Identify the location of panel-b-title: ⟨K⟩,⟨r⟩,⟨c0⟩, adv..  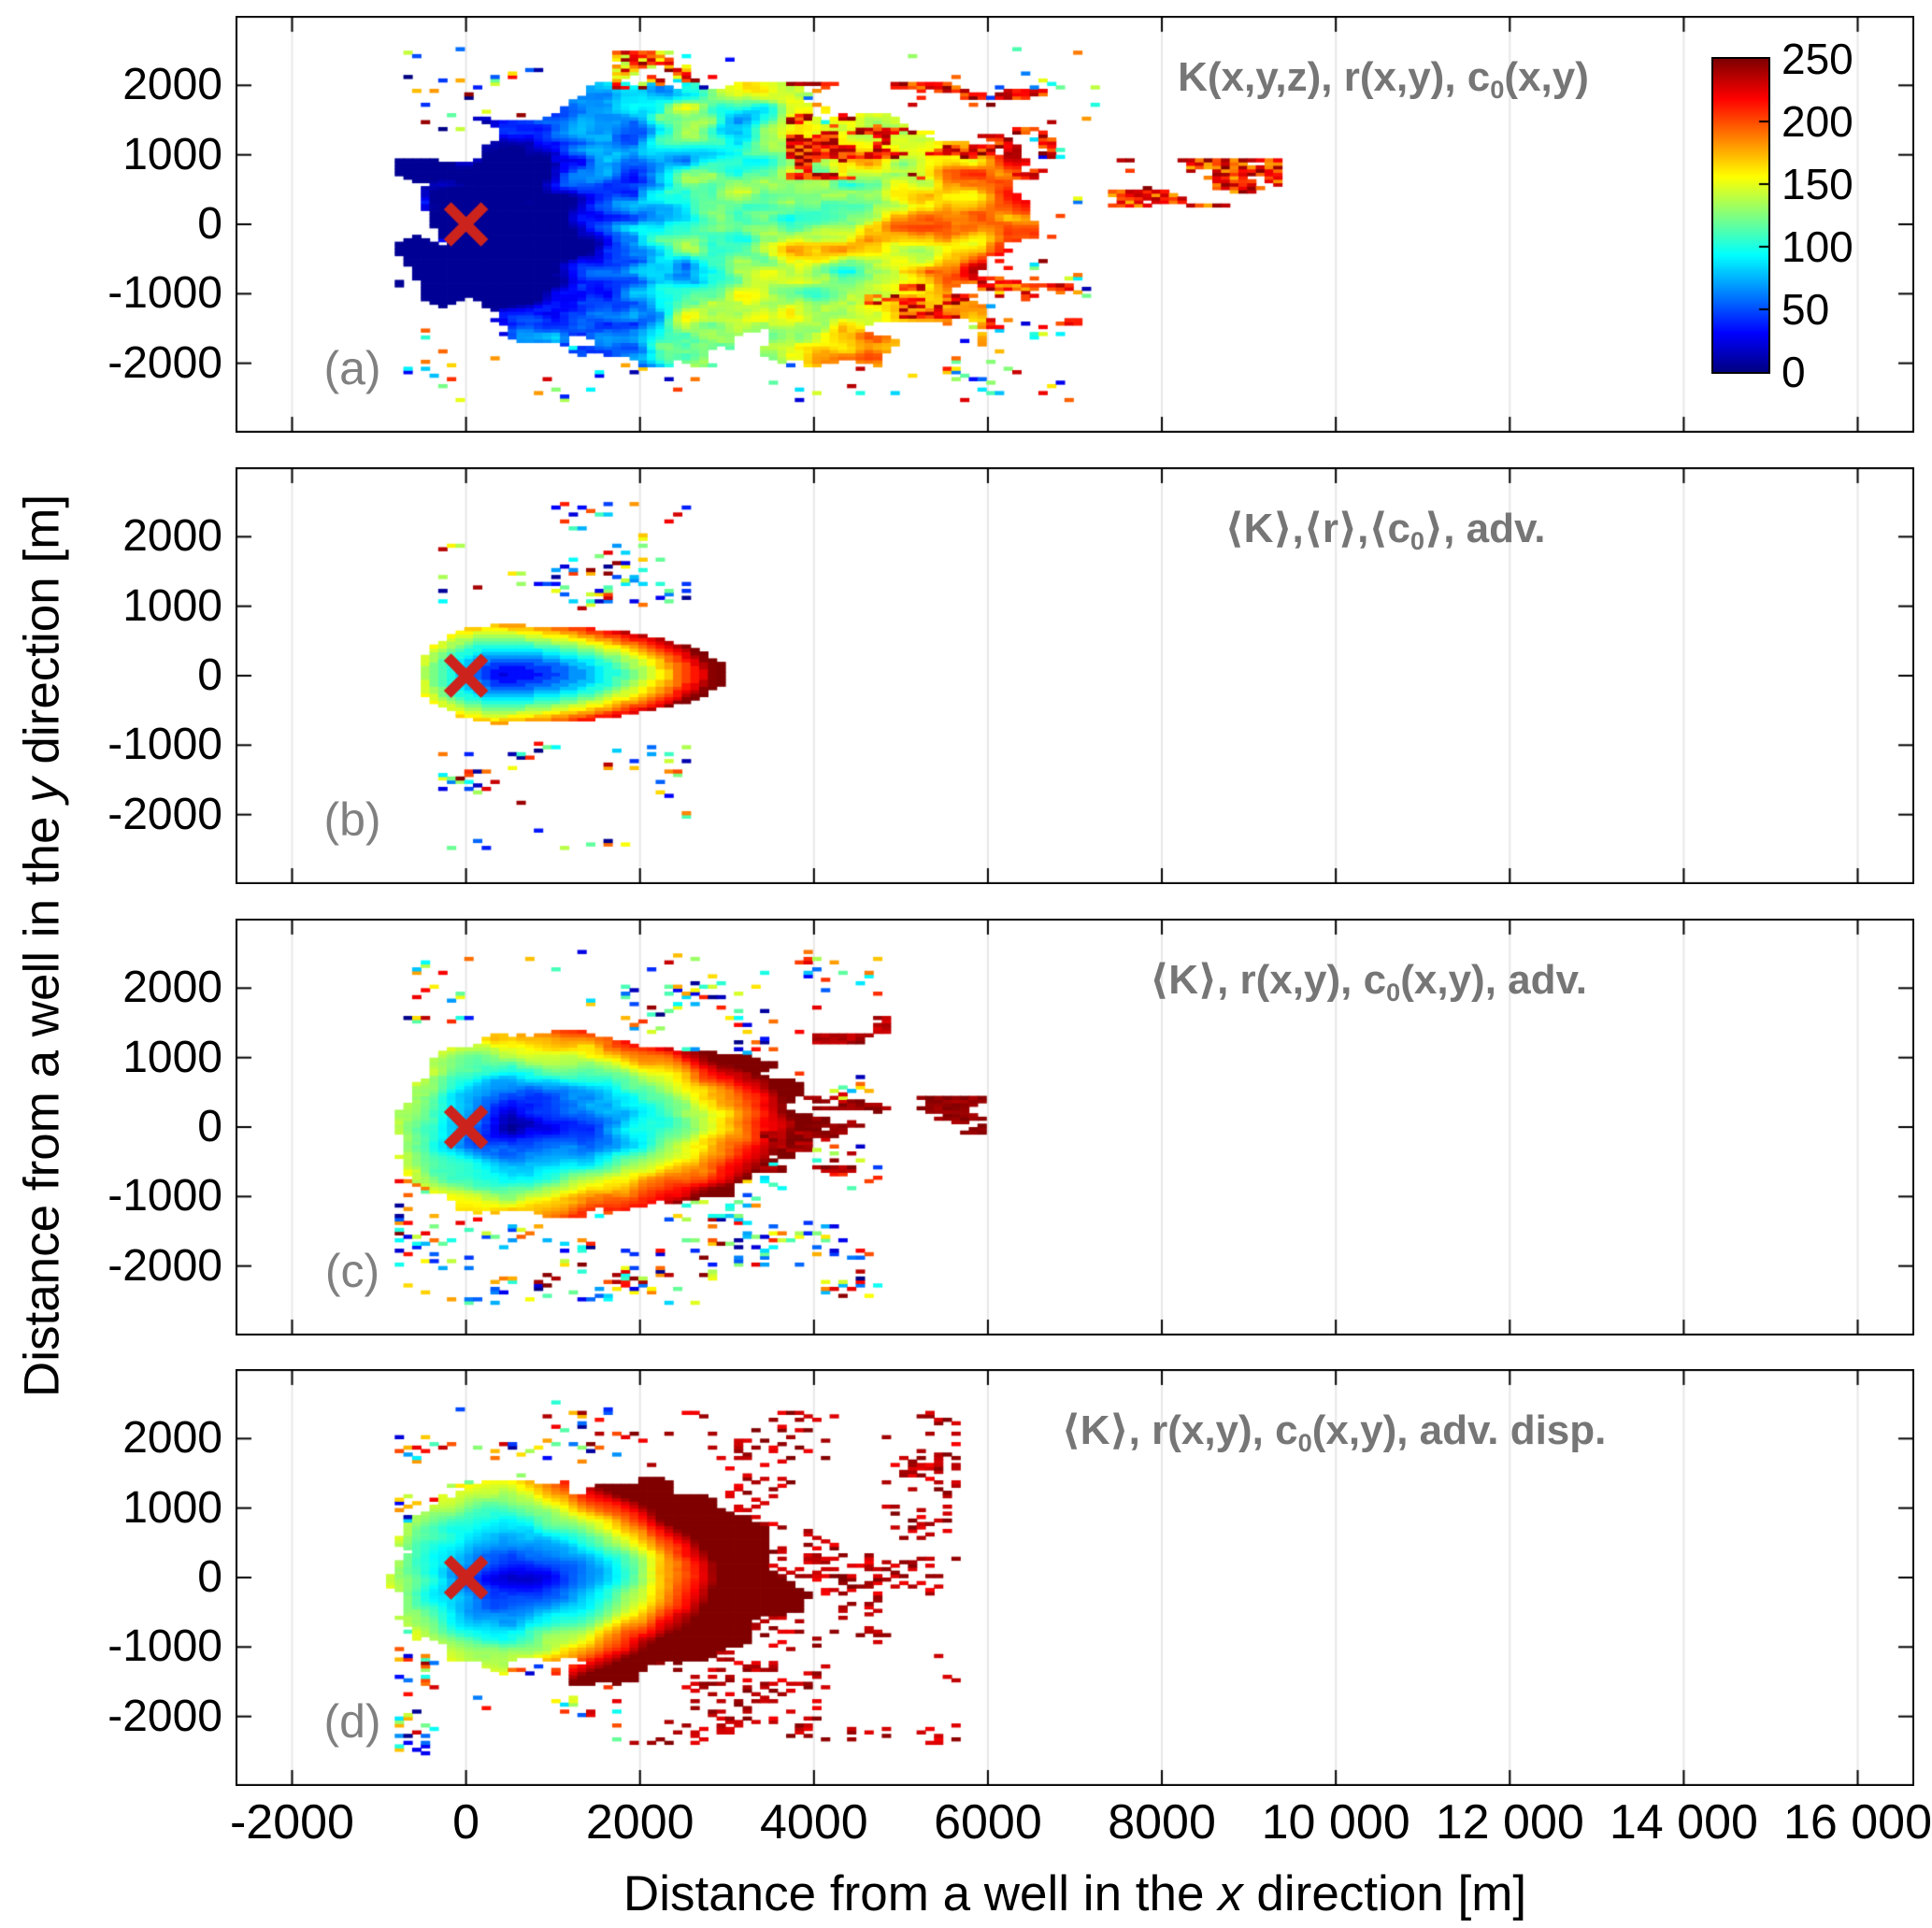
(1385, 531).